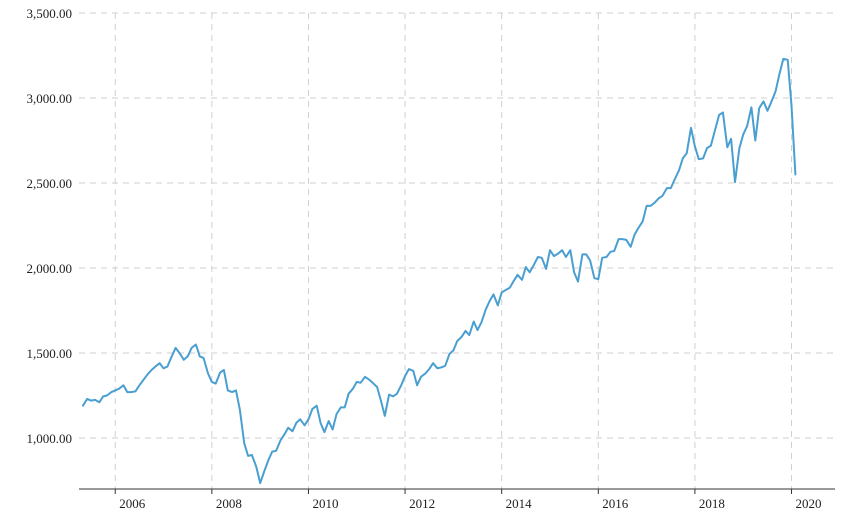 This screenshot has height=514, width=855. What do you see at coordinates (712, 503) in the screenshot?
I see `x-tick-label: 2018` at bounding box center [712, 503].